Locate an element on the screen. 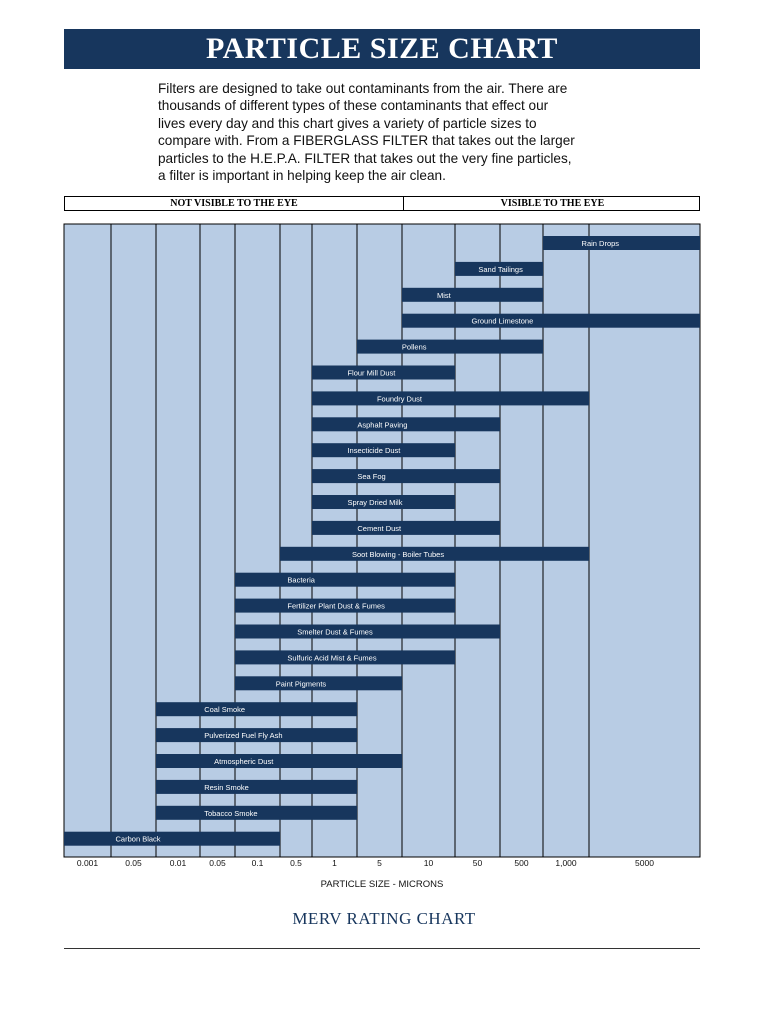  bar-label: Tobacco Smoke is located at coordinates (230, 813).